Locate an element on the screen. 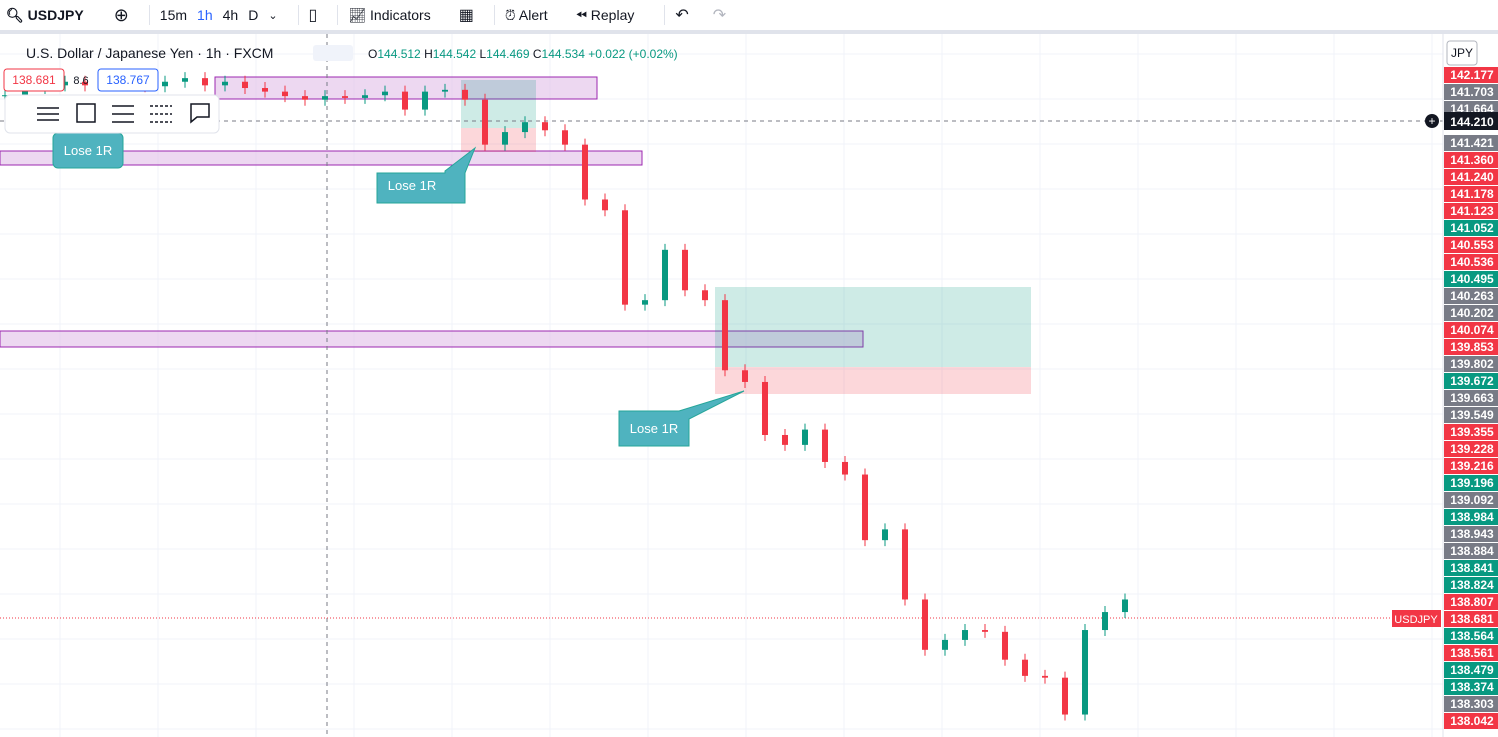 The image size is (1498, 737). interval: 15m is located at coordinates (173, 15).